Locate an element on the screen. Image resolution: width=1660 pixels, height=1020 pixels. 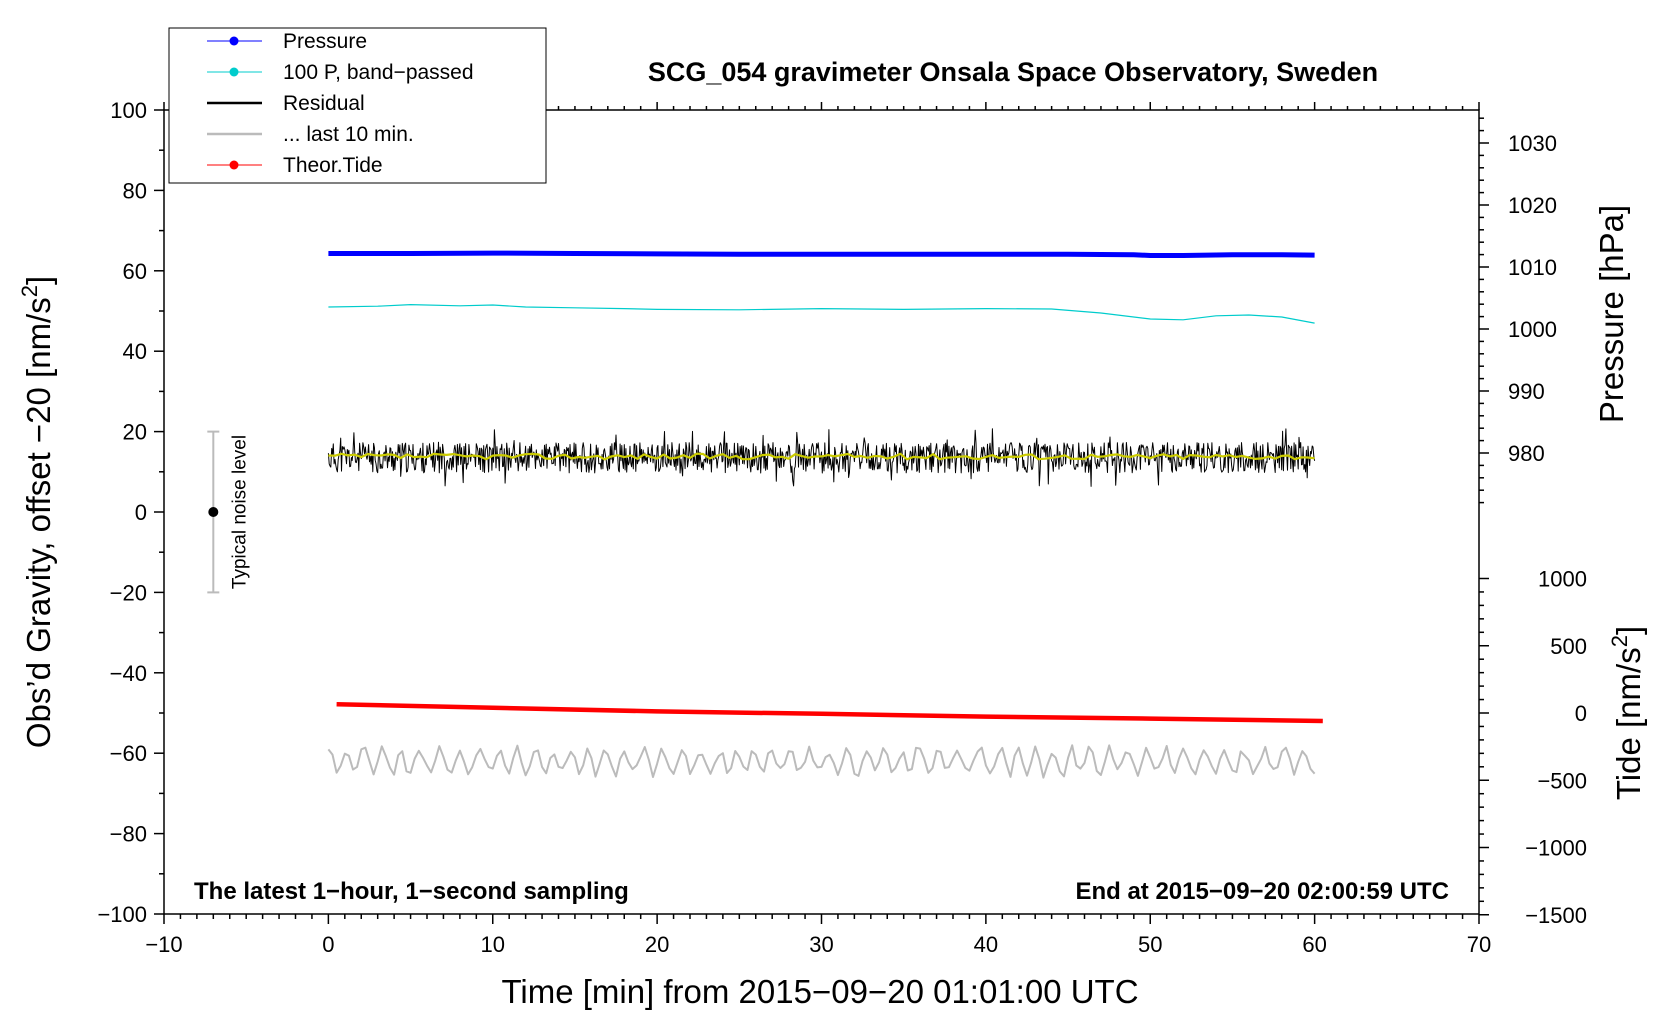
pressure-tick-label: 1030 is located at coordinates (1532, 143).